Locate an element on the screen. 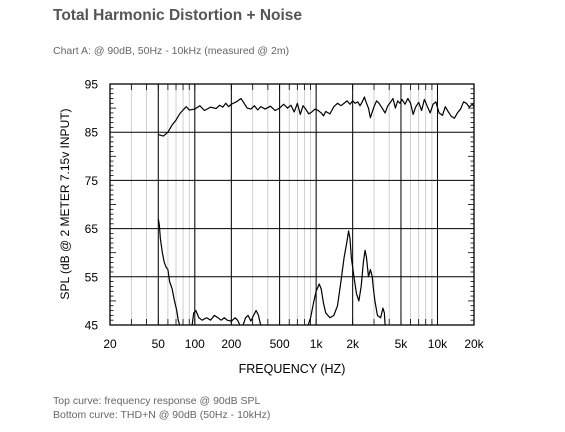 This screenshot has width=565, height=432. page-title: Total Harmonic Distortion + Noise is located at coordinates (178, 15).